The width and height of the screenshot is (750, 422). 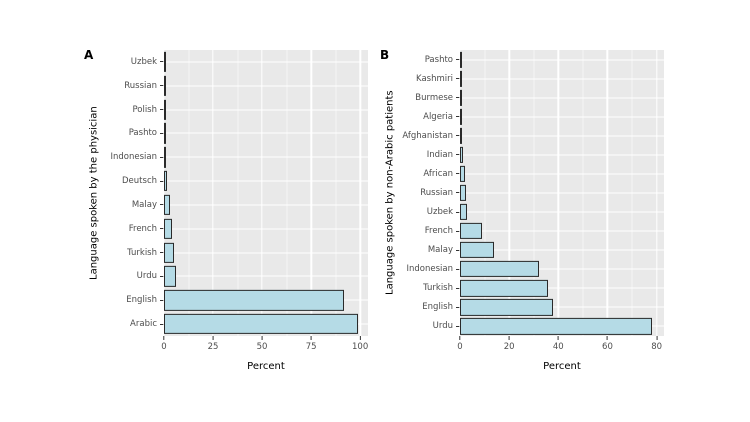 I want to click on x-tick-labels-b: 0 20 40 60 80, so click(x=560, y=345).